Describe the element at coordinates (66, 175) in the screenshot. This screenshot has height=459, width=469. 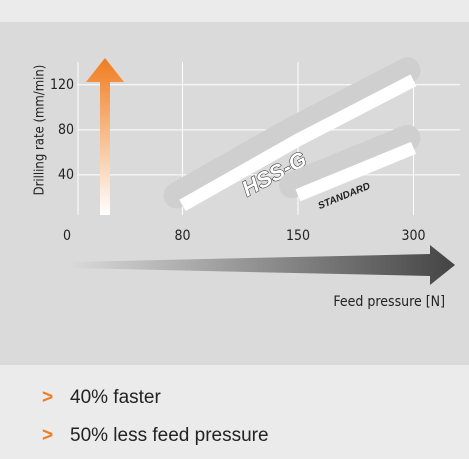
I see `y-tick-label: 40` at that location.